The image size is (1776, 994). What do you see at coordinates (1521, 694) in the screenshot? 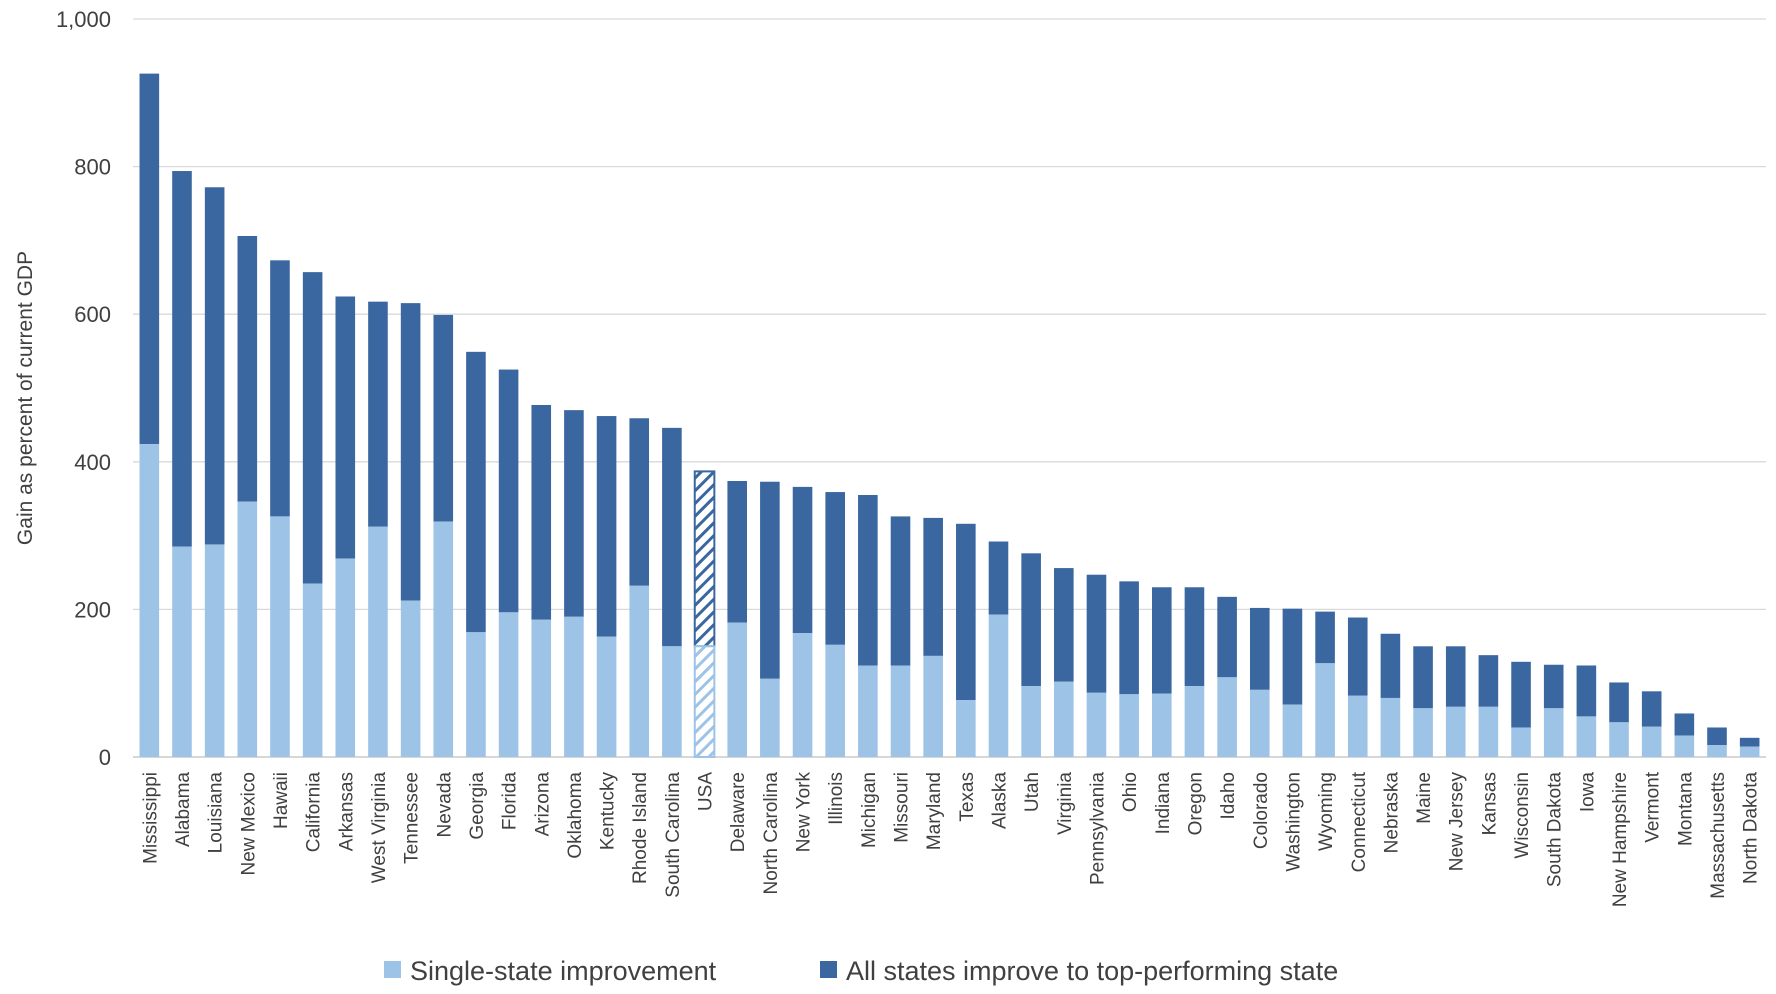
I see `bar-all-states-wisconsin` at bounding box center [1521, 694].